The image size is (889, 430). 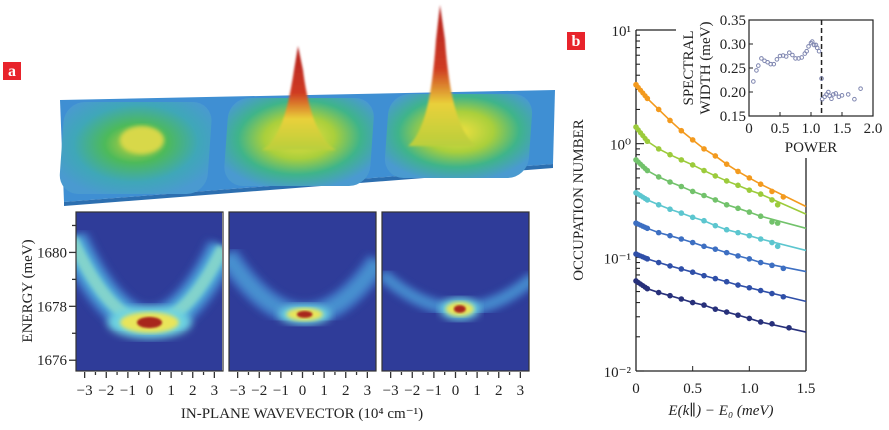 I want to click on y-tick-label: 10⁻², so click(x=618, y=373).